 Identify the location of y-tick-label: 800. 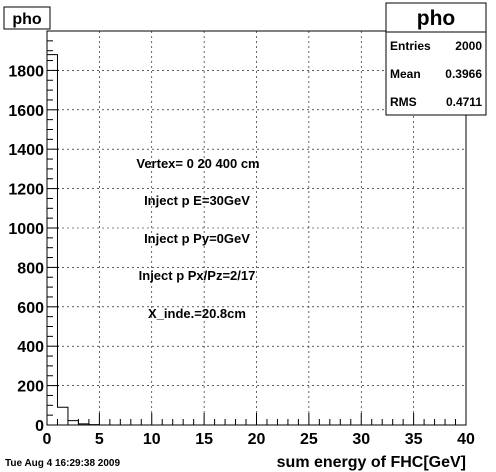
(30, 268).